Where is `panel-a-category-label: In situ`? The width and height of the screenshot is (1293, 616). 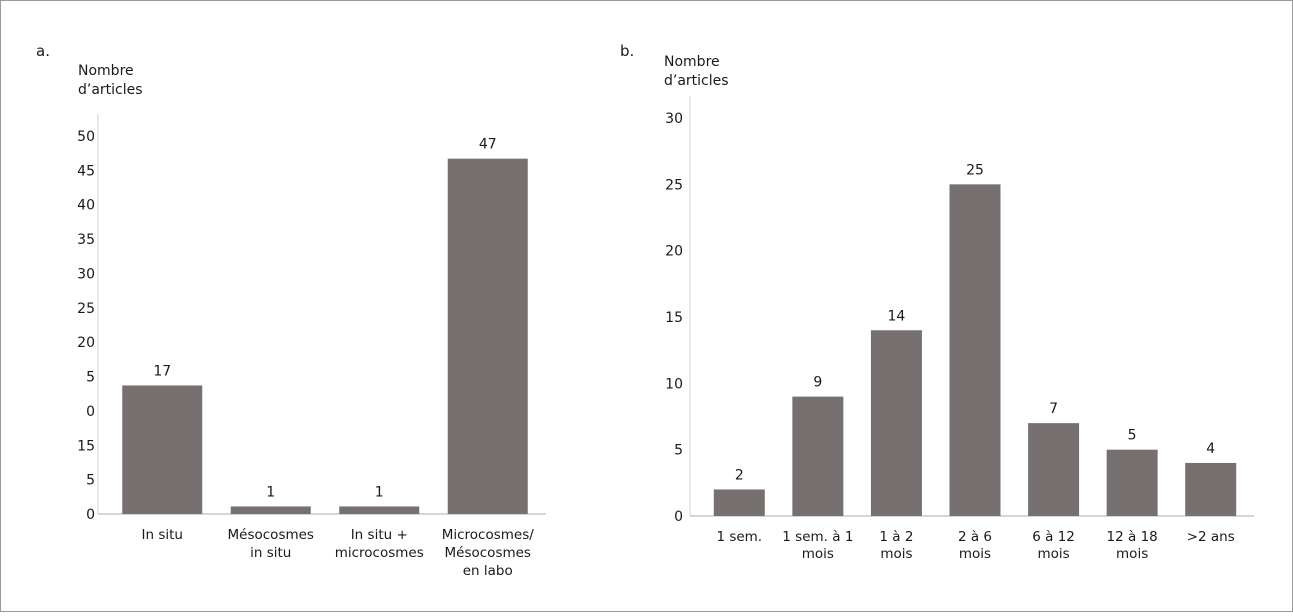
panel-a-category-label: In situ is located at coordinates (162, 535).